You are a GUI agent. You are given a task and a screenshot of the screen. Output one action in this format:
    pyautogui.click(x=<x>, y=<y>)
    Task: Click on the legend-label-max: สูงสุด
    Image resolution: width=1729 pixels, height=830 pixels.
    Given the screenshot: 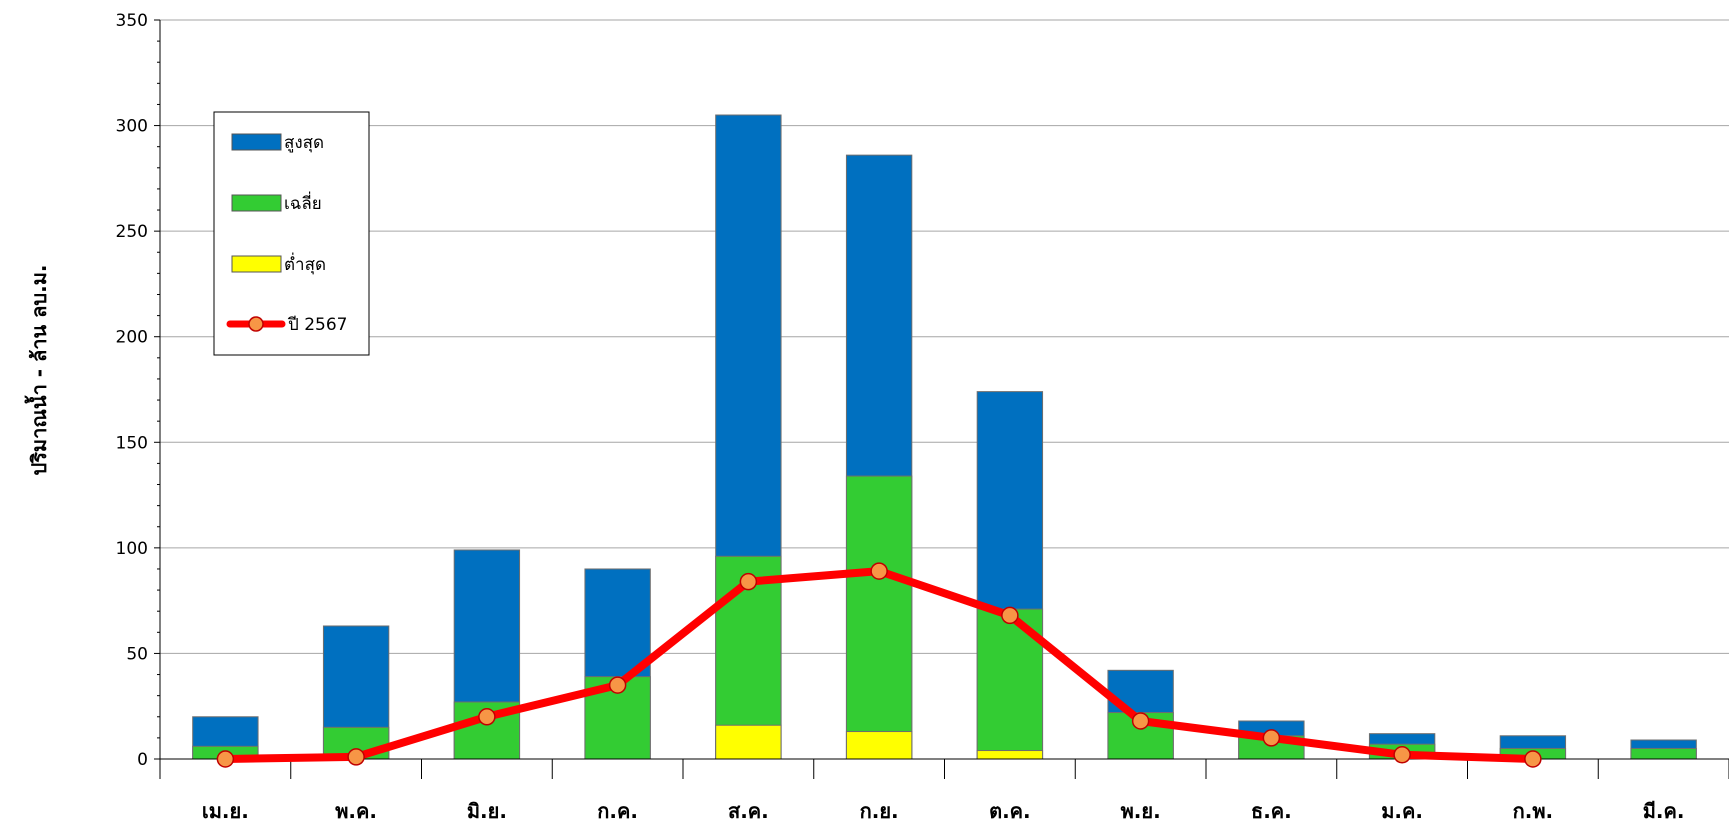 What is the action you would take?
    pyautogui.click(x=304, y=143)
    